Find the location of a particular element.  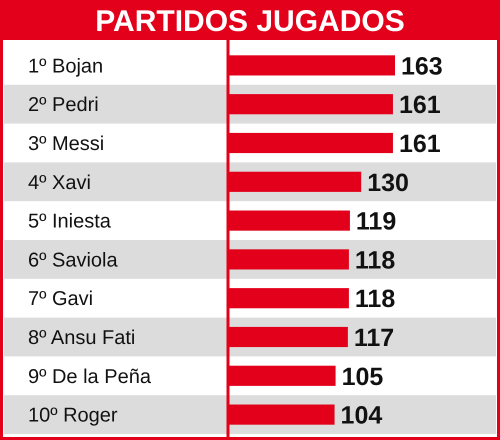

y-tick-label: 4º Xavi is located at coordinates (59, 183).